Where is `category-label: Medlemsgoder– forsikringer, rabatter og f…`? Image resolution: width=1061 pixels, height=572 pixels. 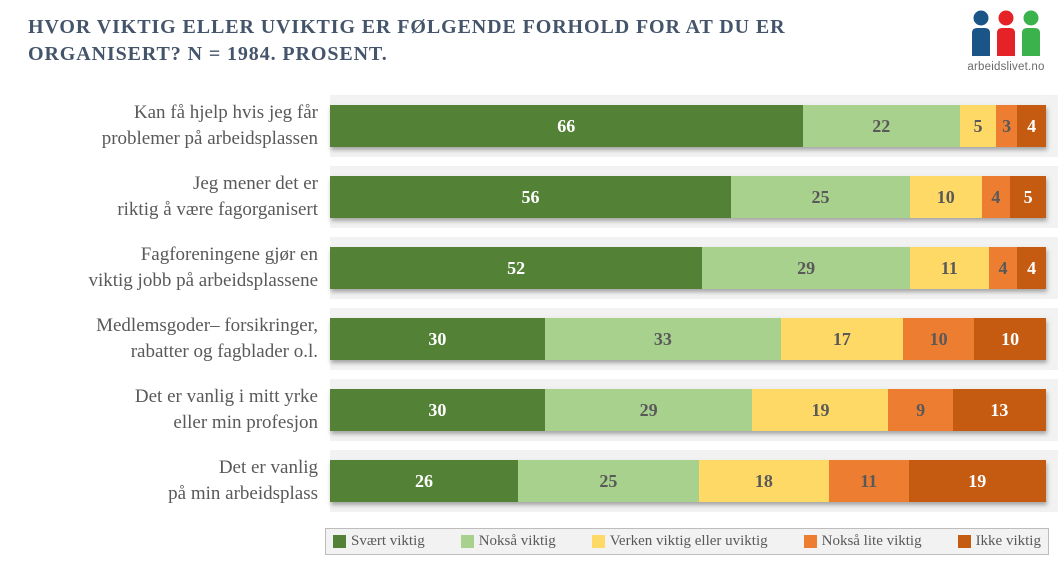 category-label: Medlemsgoder– forsikringer, rabatter og f… is located at coordinates (159, 339).